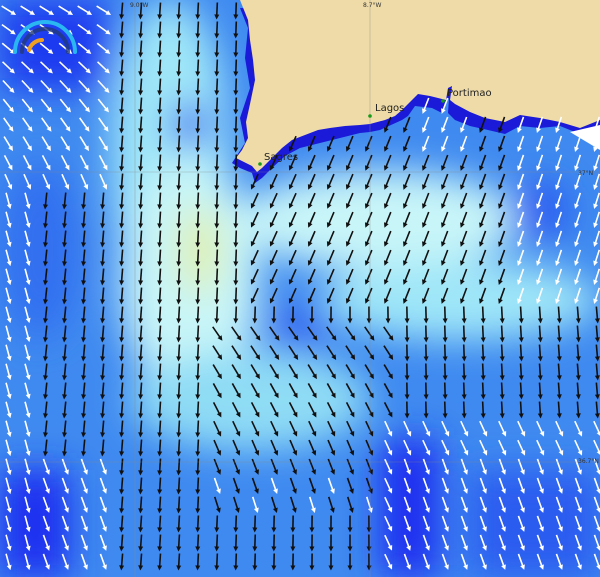 Image resolution: width=600 pixels, height=577 pixels. I want to click on place-label-sagres: Sagres, so click(281, 157).